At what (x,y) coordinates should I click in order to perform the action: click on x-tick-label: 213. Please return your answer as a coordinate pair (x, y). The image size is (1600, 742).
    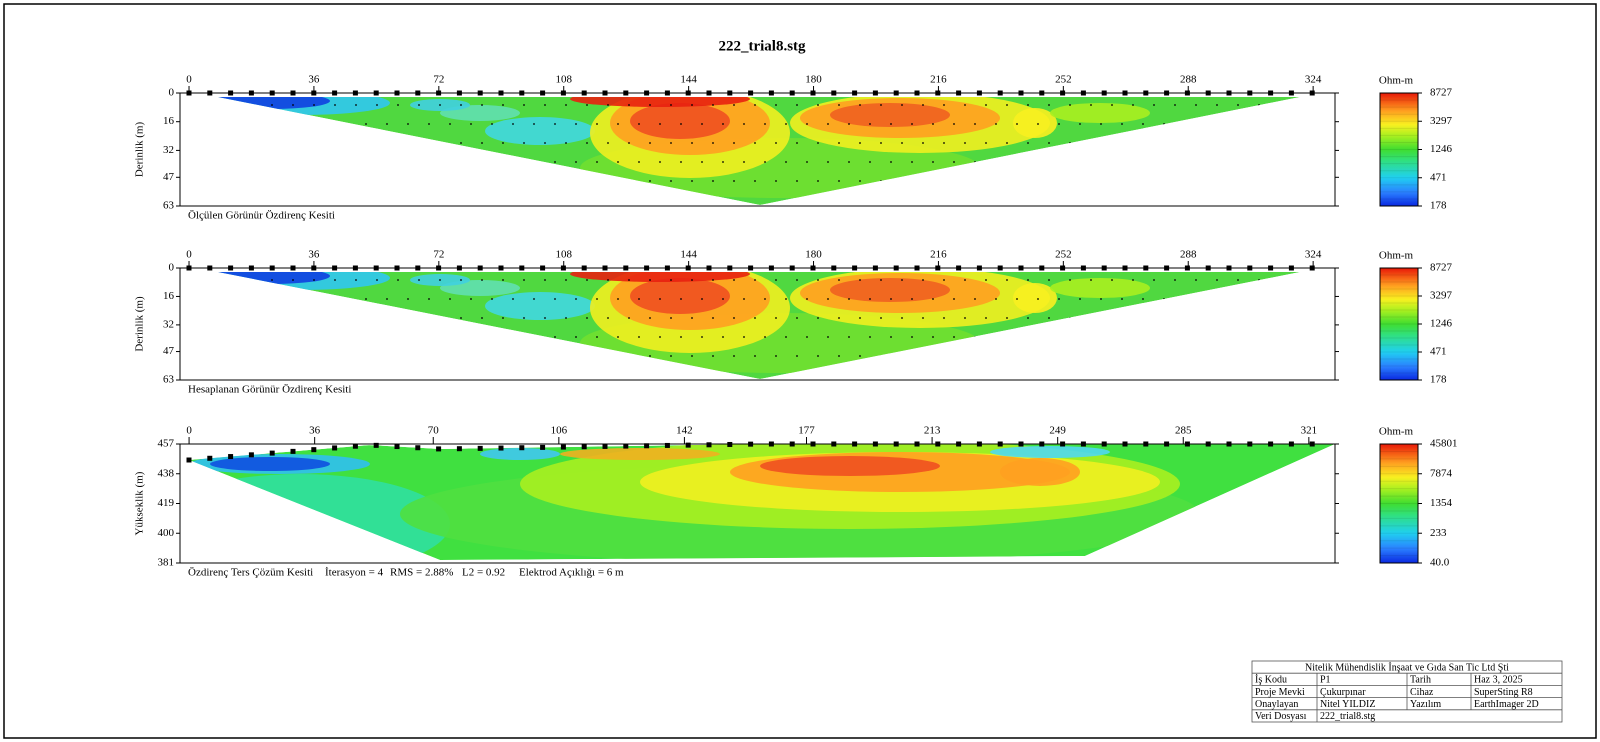
    Looking at the image, I should click on (932, 431).